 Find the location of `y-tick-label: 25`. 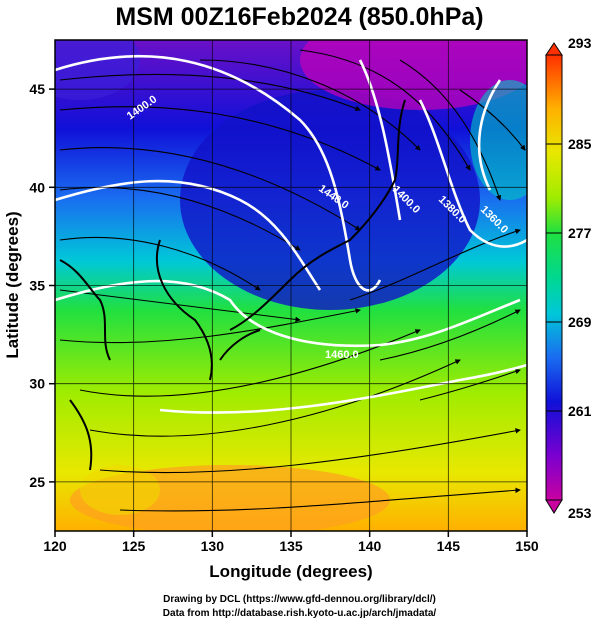

y-tick-label: 25 is located at coordinates (37, 482).